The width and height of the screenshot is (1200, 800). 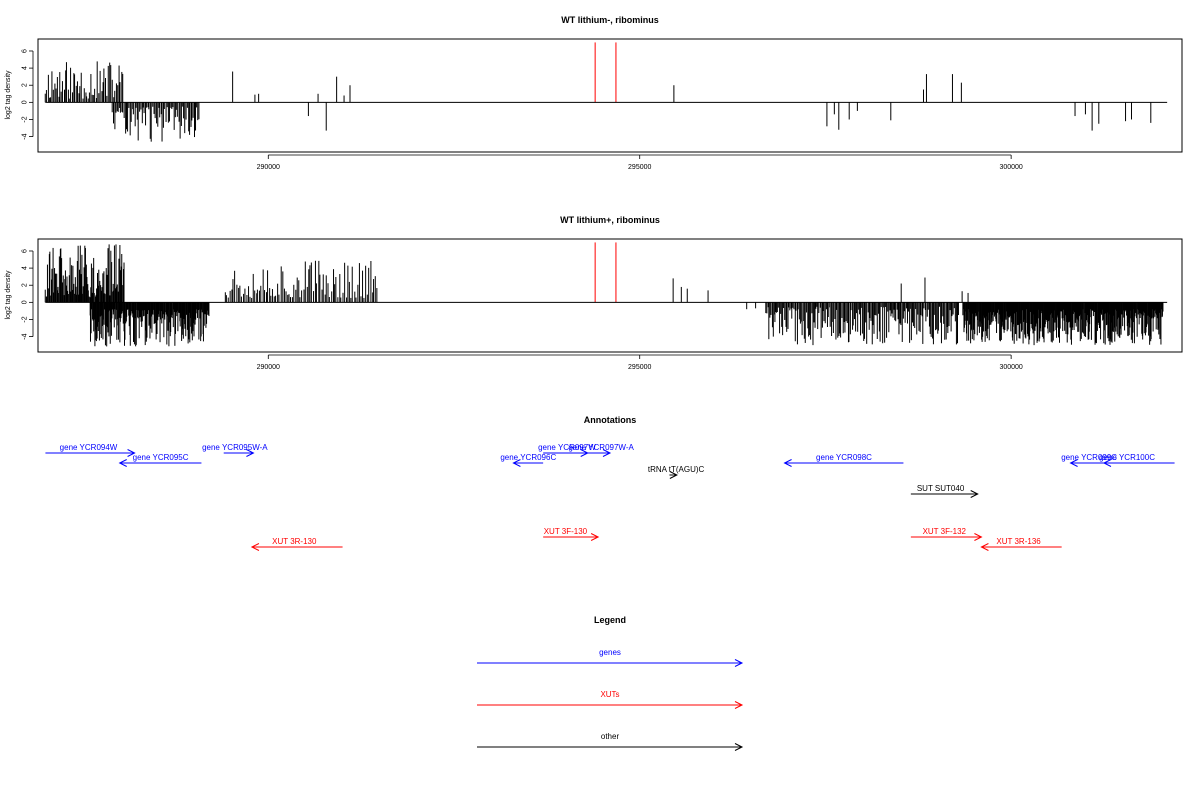 I want to click on annotation-label: XUT 3F-130, so click(x=566, y=531).